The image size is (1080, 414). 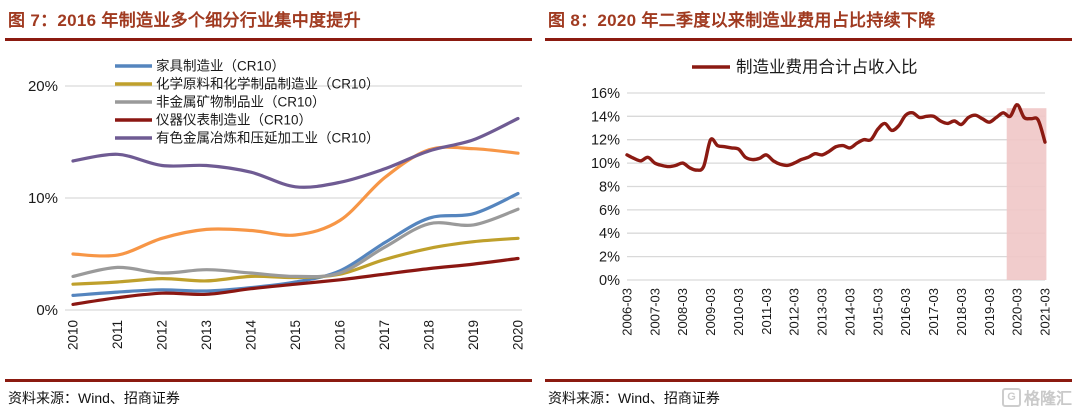 I want to click on figure-7-footer-divider, so click(x=268, y=380).